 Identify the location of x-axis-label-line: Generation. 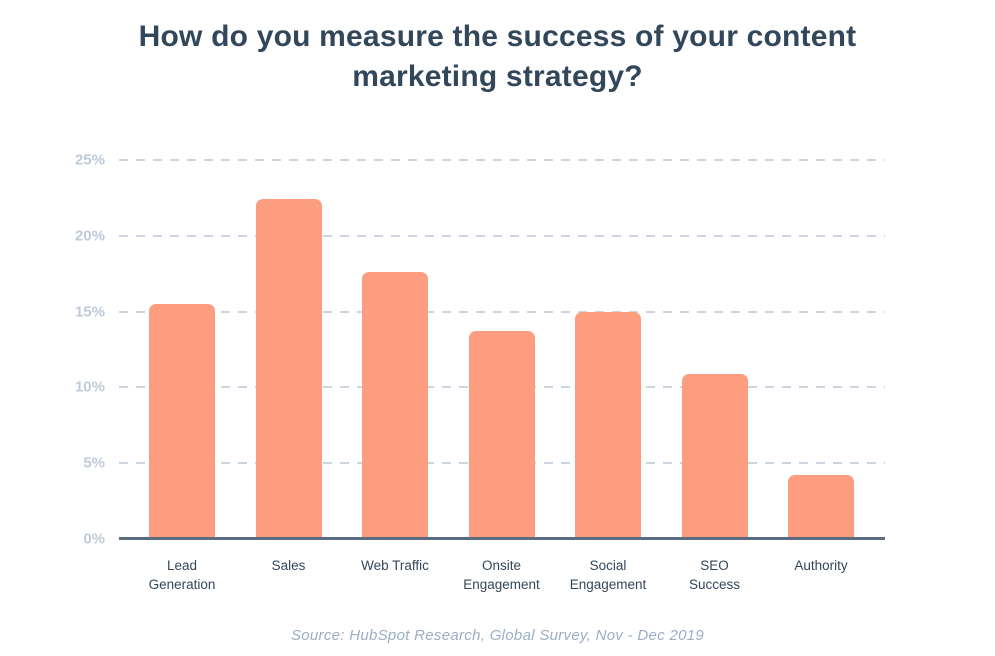
(182, 584).